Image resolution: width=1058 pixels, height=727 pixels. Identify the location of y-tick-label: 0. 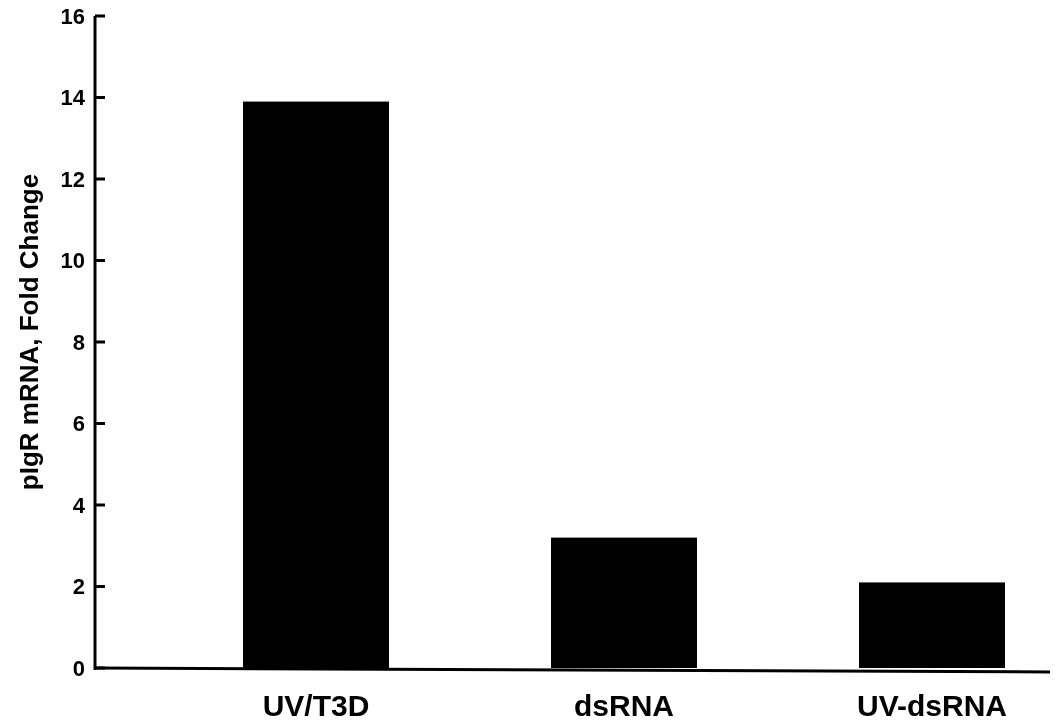
(78, 668).